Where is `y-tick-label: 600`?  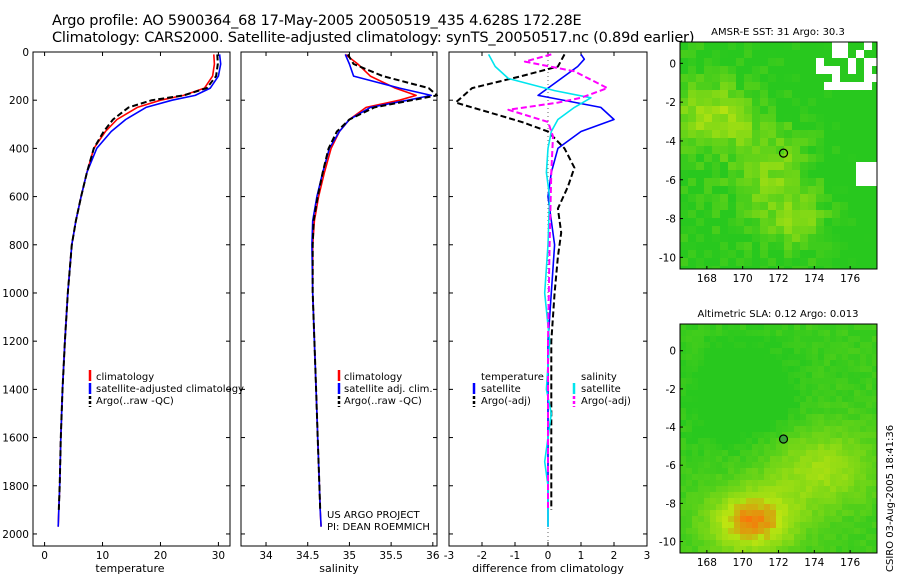
y-tick-label: 600 is located at coordinates (19, 198).